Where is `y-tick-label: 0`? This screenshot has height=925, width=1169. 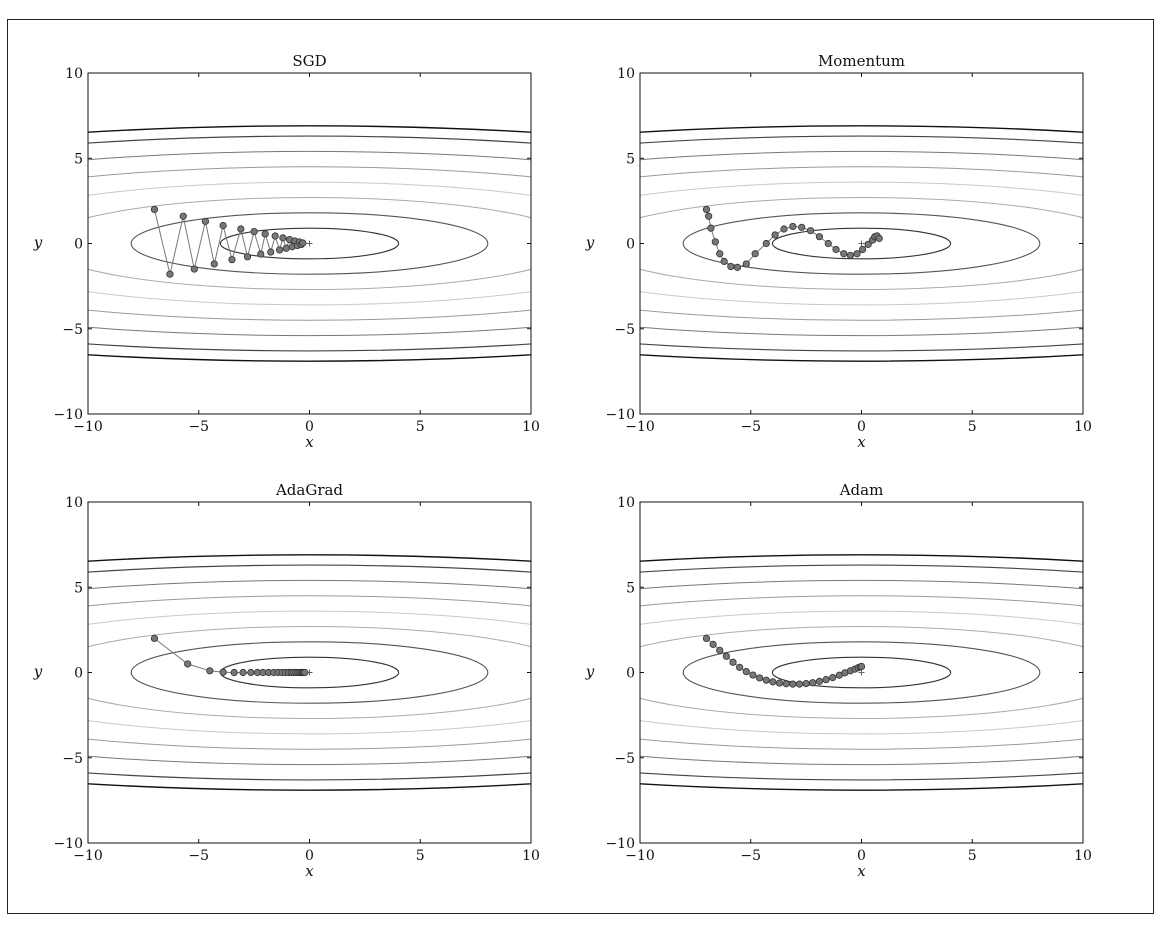
y-tick-label: 0 is located at coordinates (78, 245).